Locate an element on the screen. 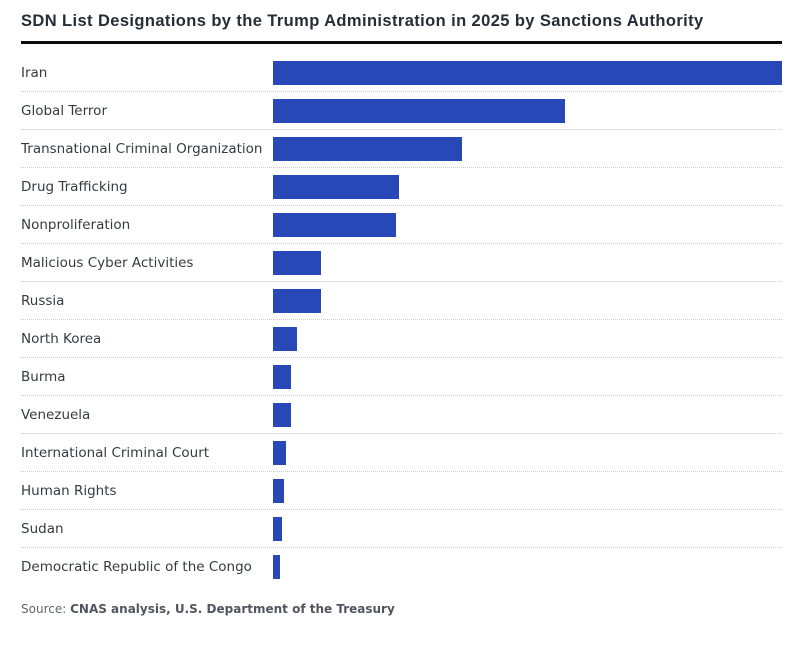  chart-row: Drug Trafficking is located at coordinates (401, 187).